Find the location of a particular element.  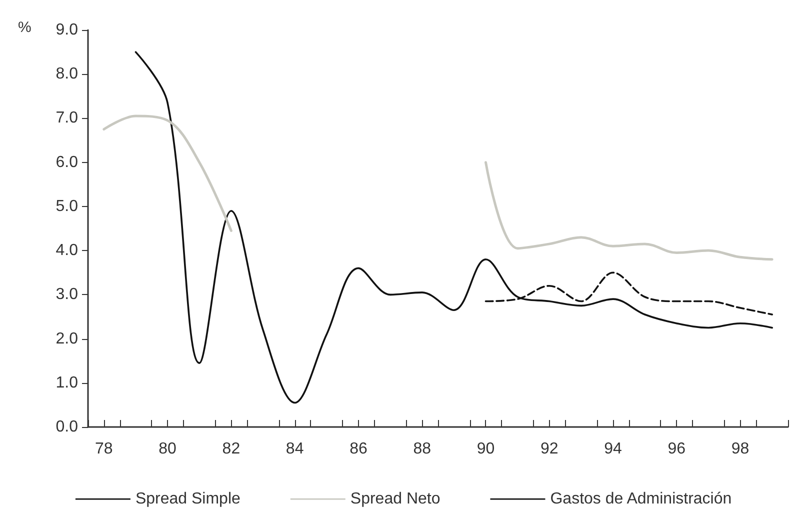

y-tick-label: 0.0 is located at coordinates (67, 427).